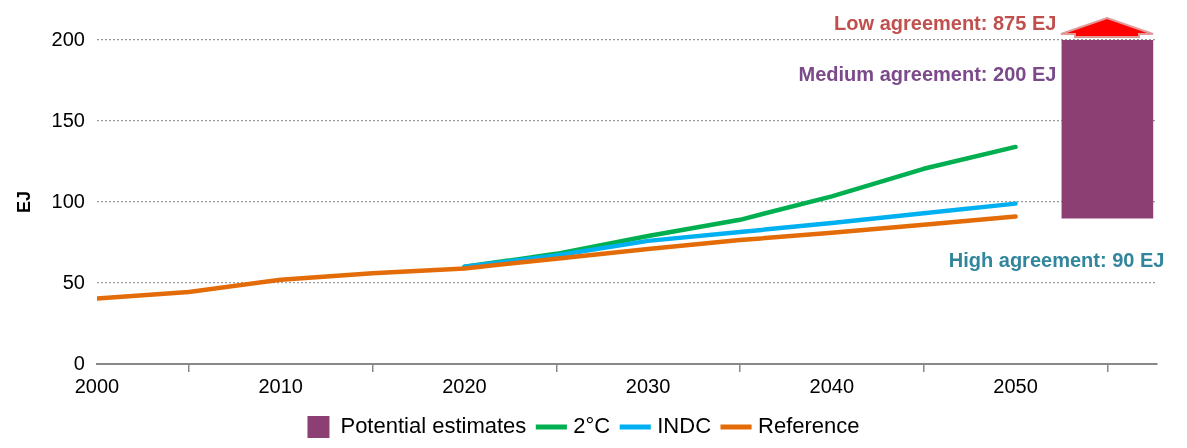 The height and width of the screenshot is (448, 1187). What do you see at coordinates (79, 362) in the screenshot?
I see `y-tick-label: 0` at bounding box center [79, 362].